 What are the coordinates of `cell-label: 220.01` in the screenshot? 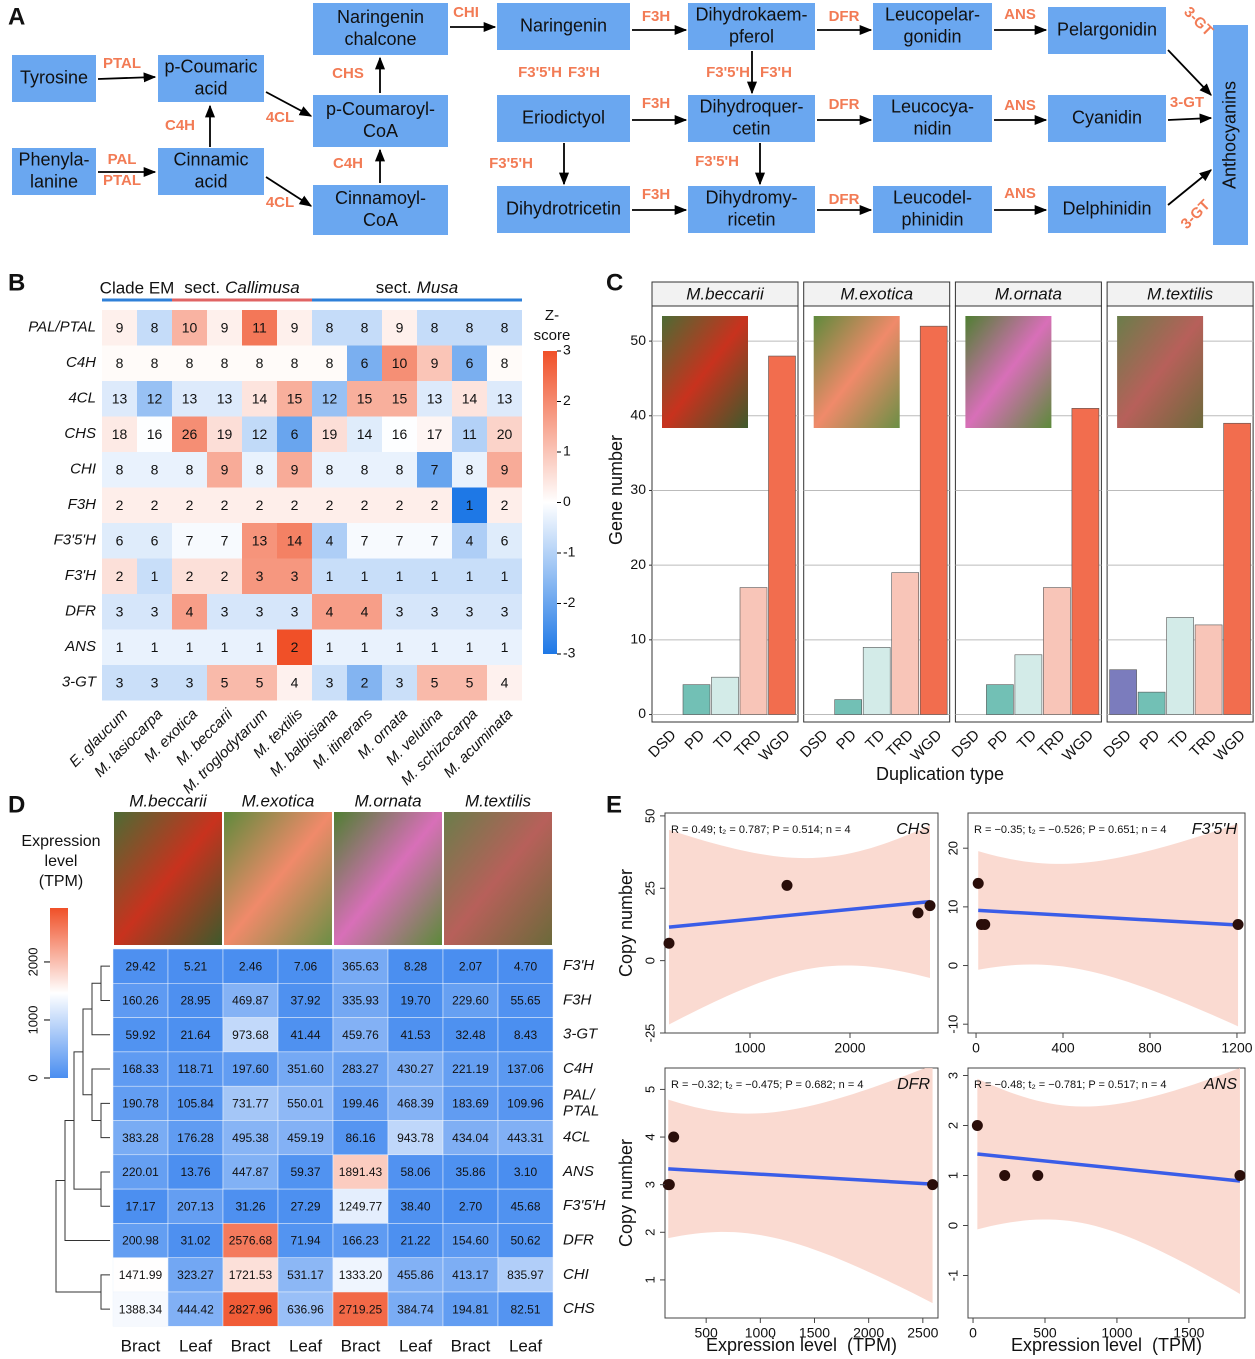 It's located at (140, 1172).